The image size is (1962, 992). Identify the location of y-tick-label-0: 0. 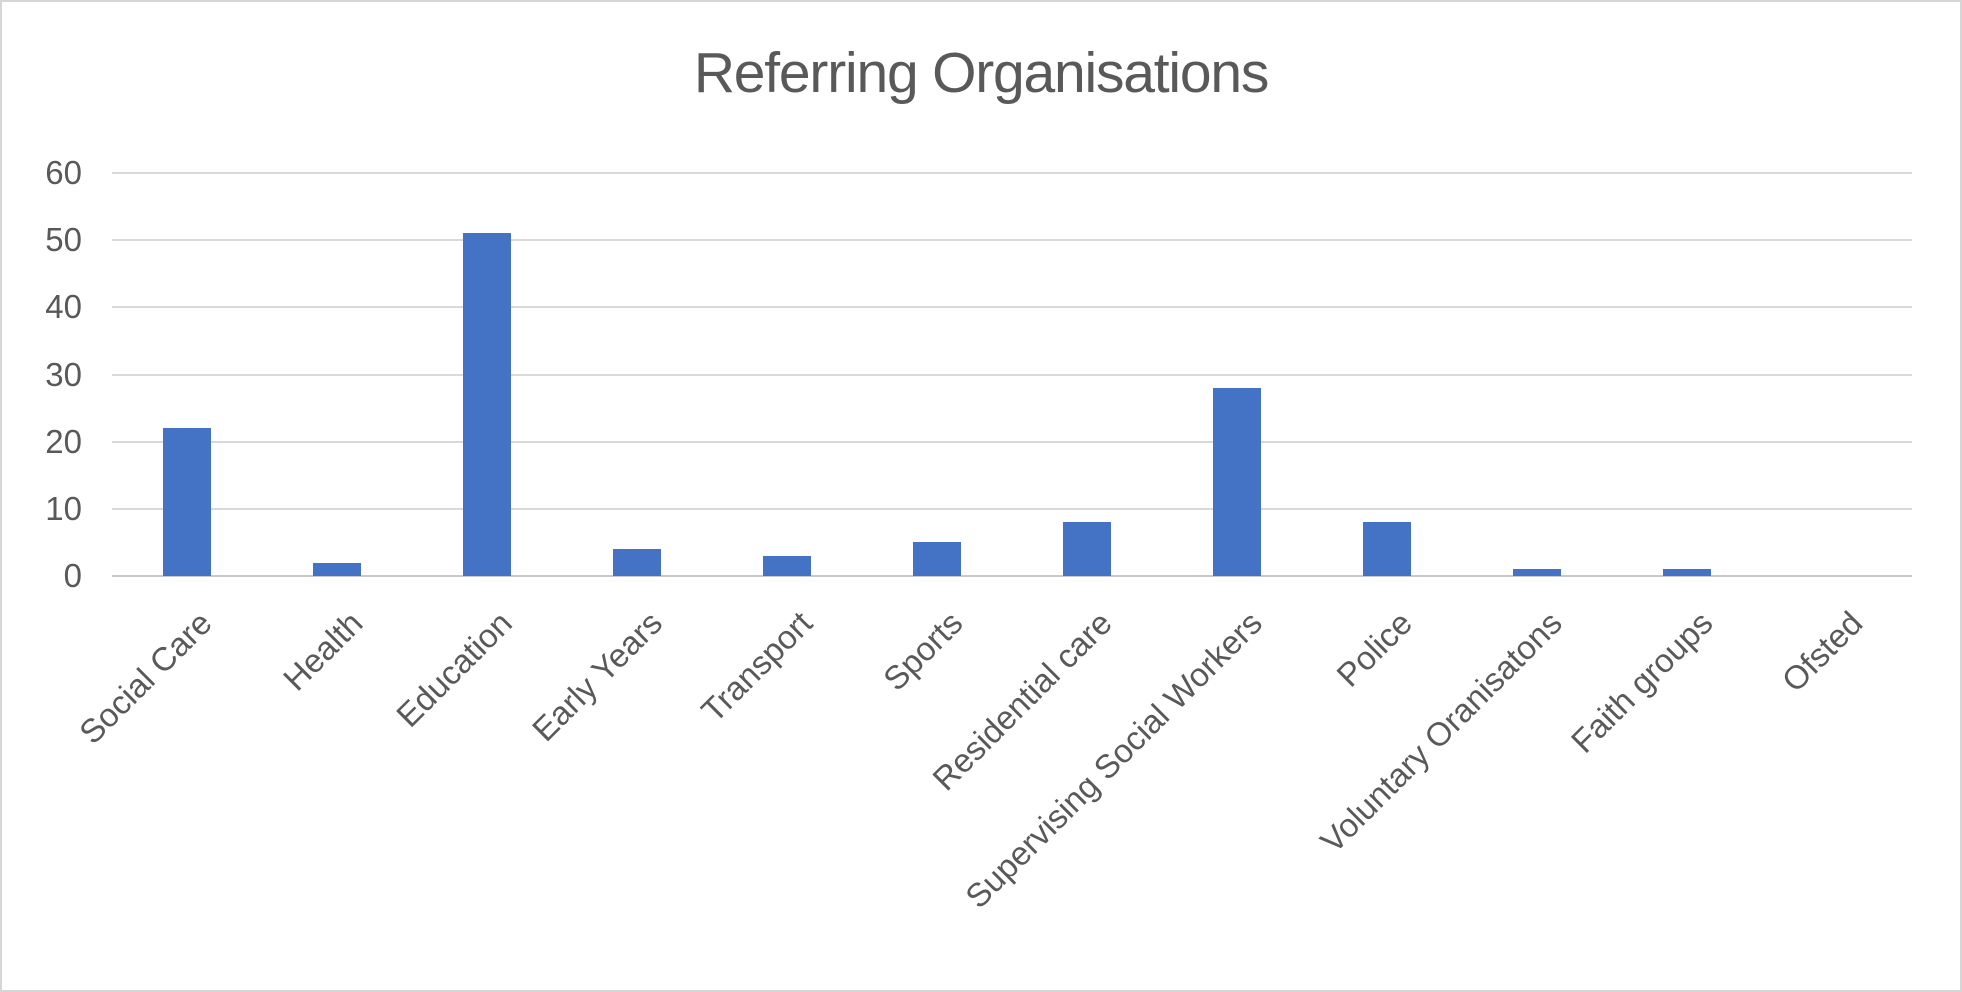
(72, 575).